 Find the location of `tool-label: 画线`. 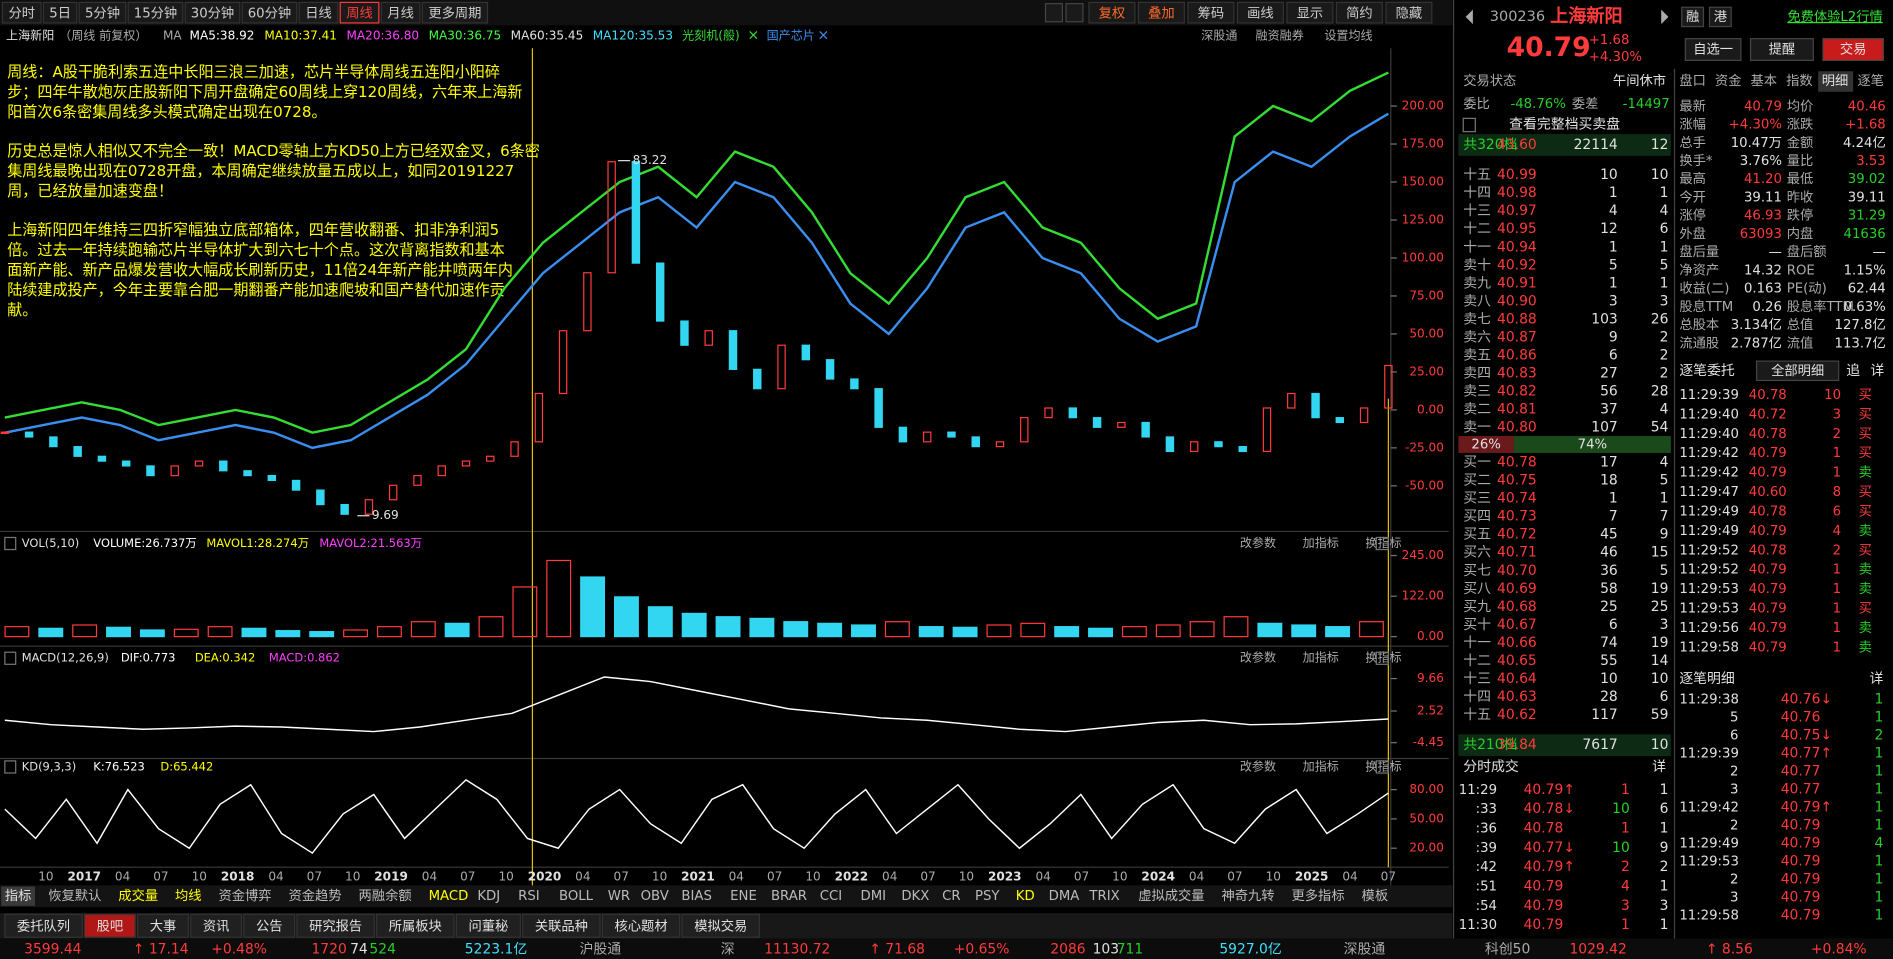

tool-label: 画线 is located at coordinates (1260, 13).